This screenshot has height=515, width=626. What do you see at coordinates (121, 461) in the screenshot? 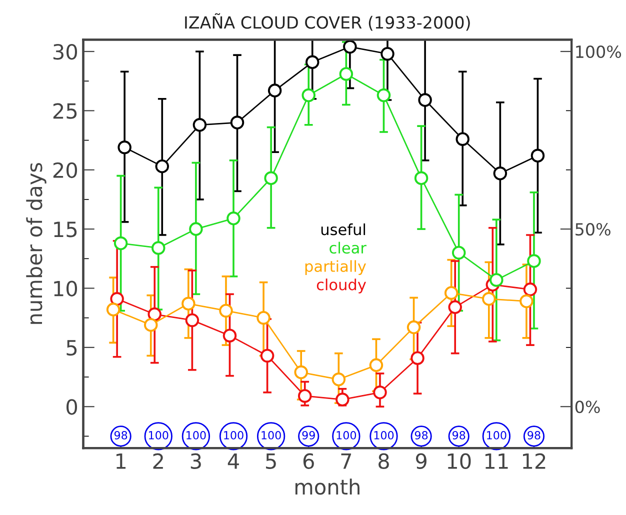
I see `x-tick-label: 1` at bounding box center [121, 461].